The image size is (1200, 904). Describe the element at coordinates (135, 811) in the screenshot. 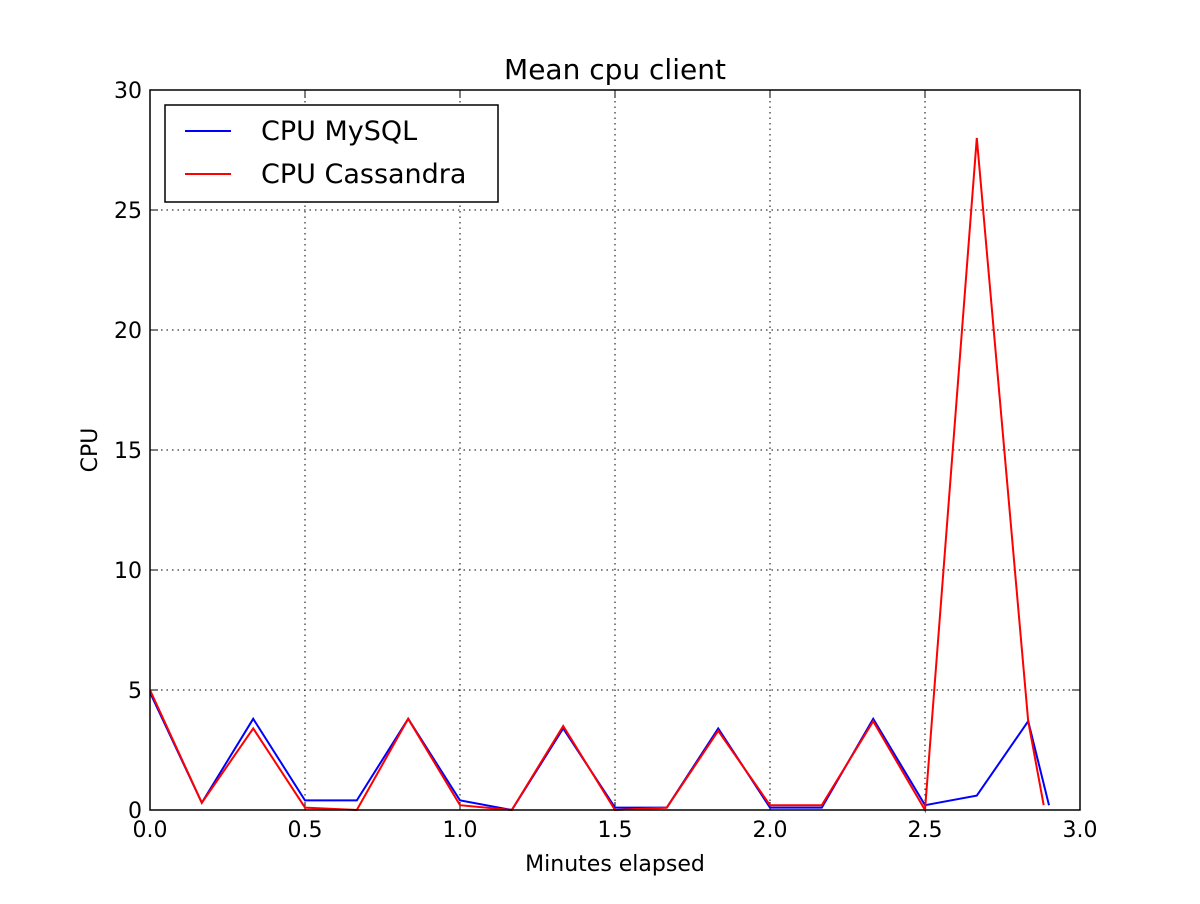

I see `y-tick-label: 0` at that location.